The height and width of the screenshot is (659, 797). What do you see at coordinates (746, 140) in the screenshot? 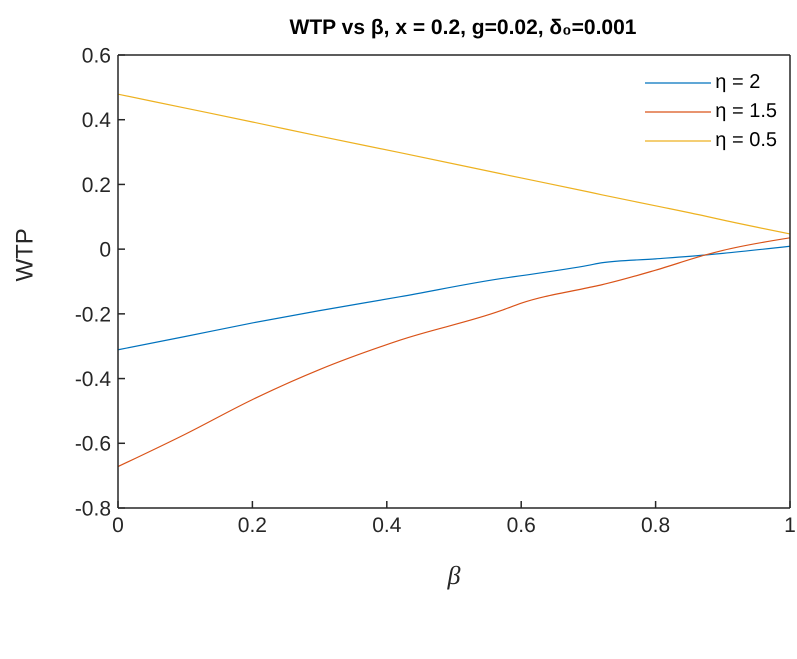
I see `legend-label: η = 0.5` at bounding box center [746, 140].